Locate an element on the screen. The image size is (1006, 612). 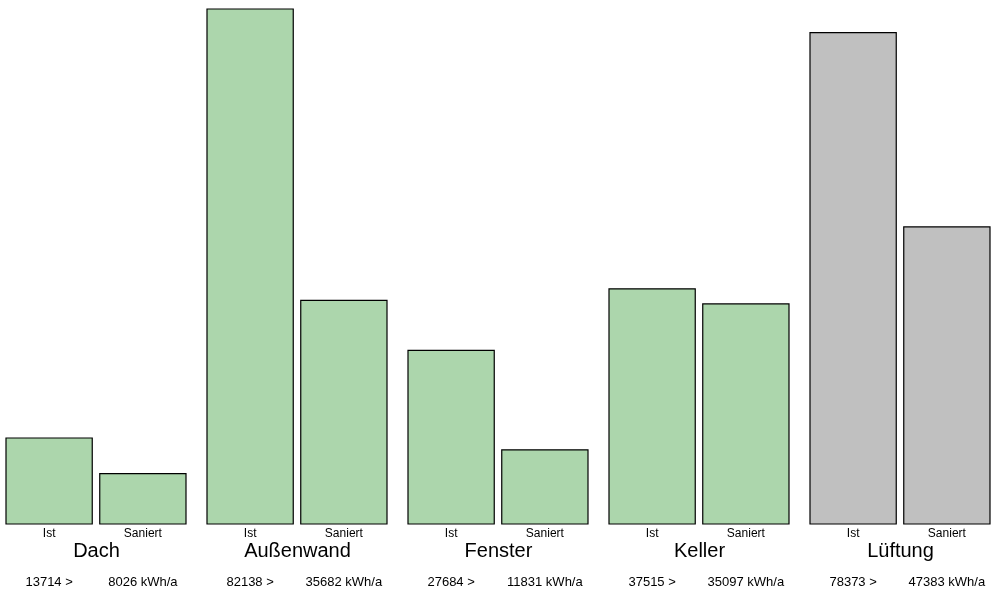
data-label: 13714 > is located at coordinates (49, 581).